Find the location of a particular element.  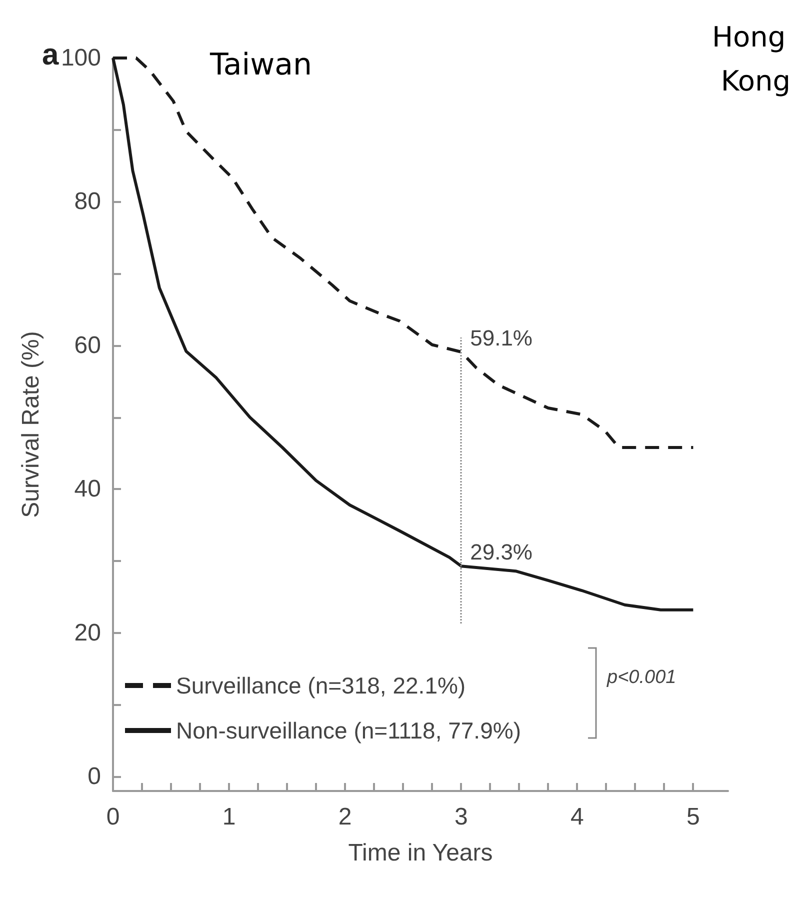

y-tick-label: 100 is located at coordinates (80, 58).